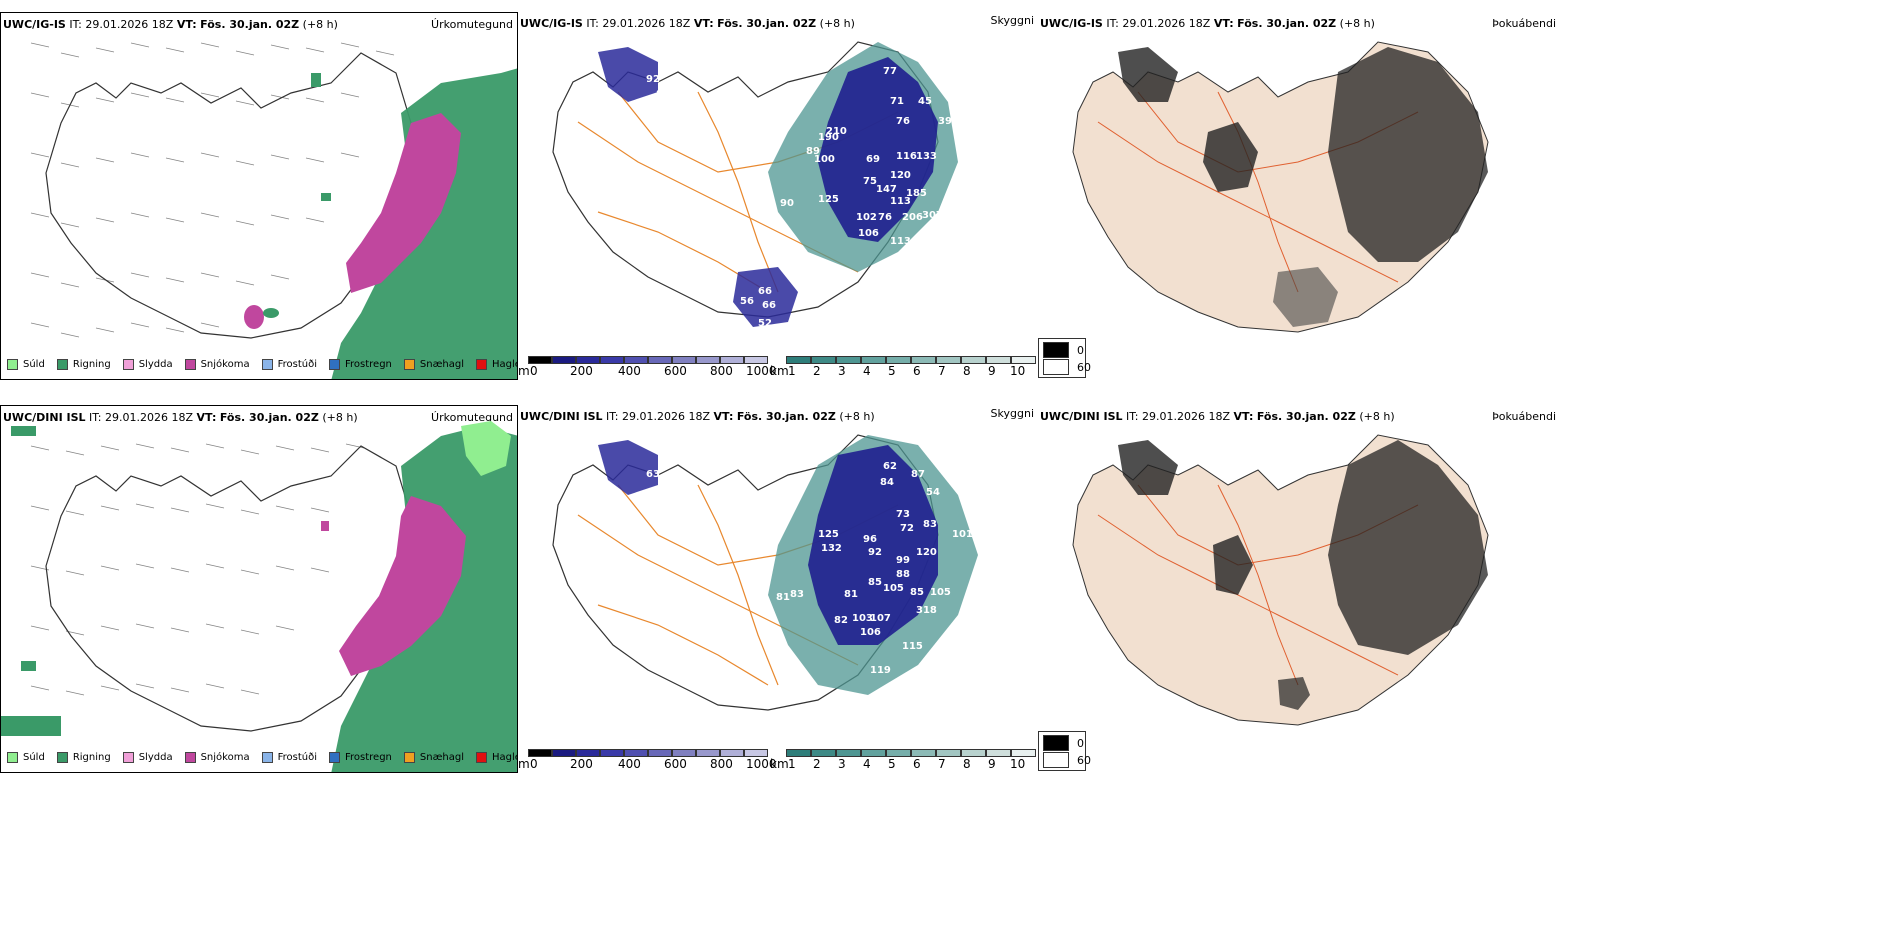 This screenshot has width=1900, height=950. What do you see at coordinates (873, 545) in the screenshot?
I see `cloud-area-dark` at bounding box center [873, 545].